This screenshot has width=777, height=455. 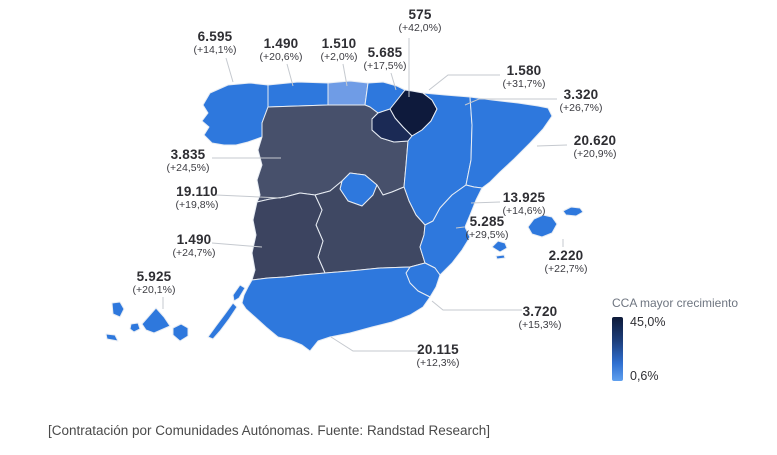 I want to click on island-gran-canaria, so click(x=180, y=332).